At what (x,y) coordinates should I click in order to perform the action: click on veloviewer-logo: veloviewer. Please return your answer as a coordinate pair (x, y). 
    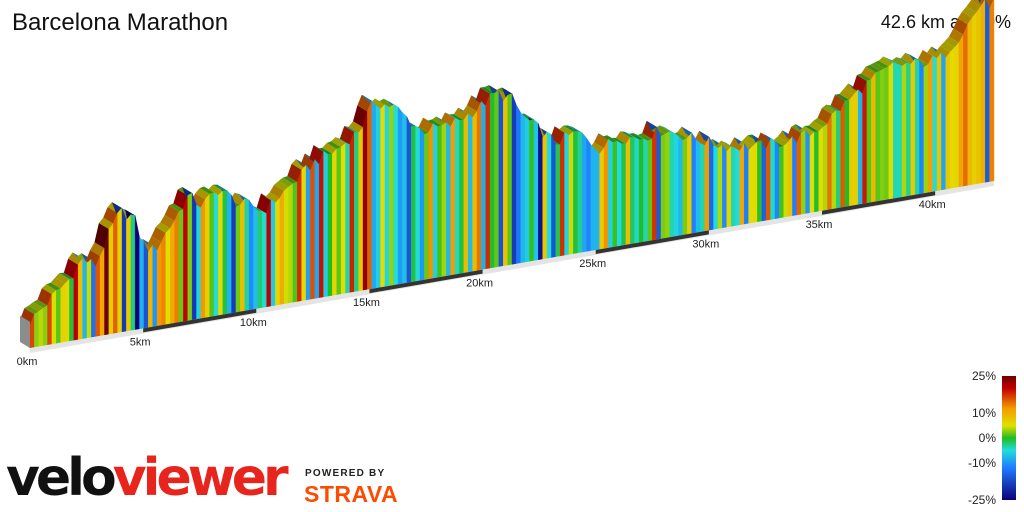
    Looking at the image, I should click on (147, 478).